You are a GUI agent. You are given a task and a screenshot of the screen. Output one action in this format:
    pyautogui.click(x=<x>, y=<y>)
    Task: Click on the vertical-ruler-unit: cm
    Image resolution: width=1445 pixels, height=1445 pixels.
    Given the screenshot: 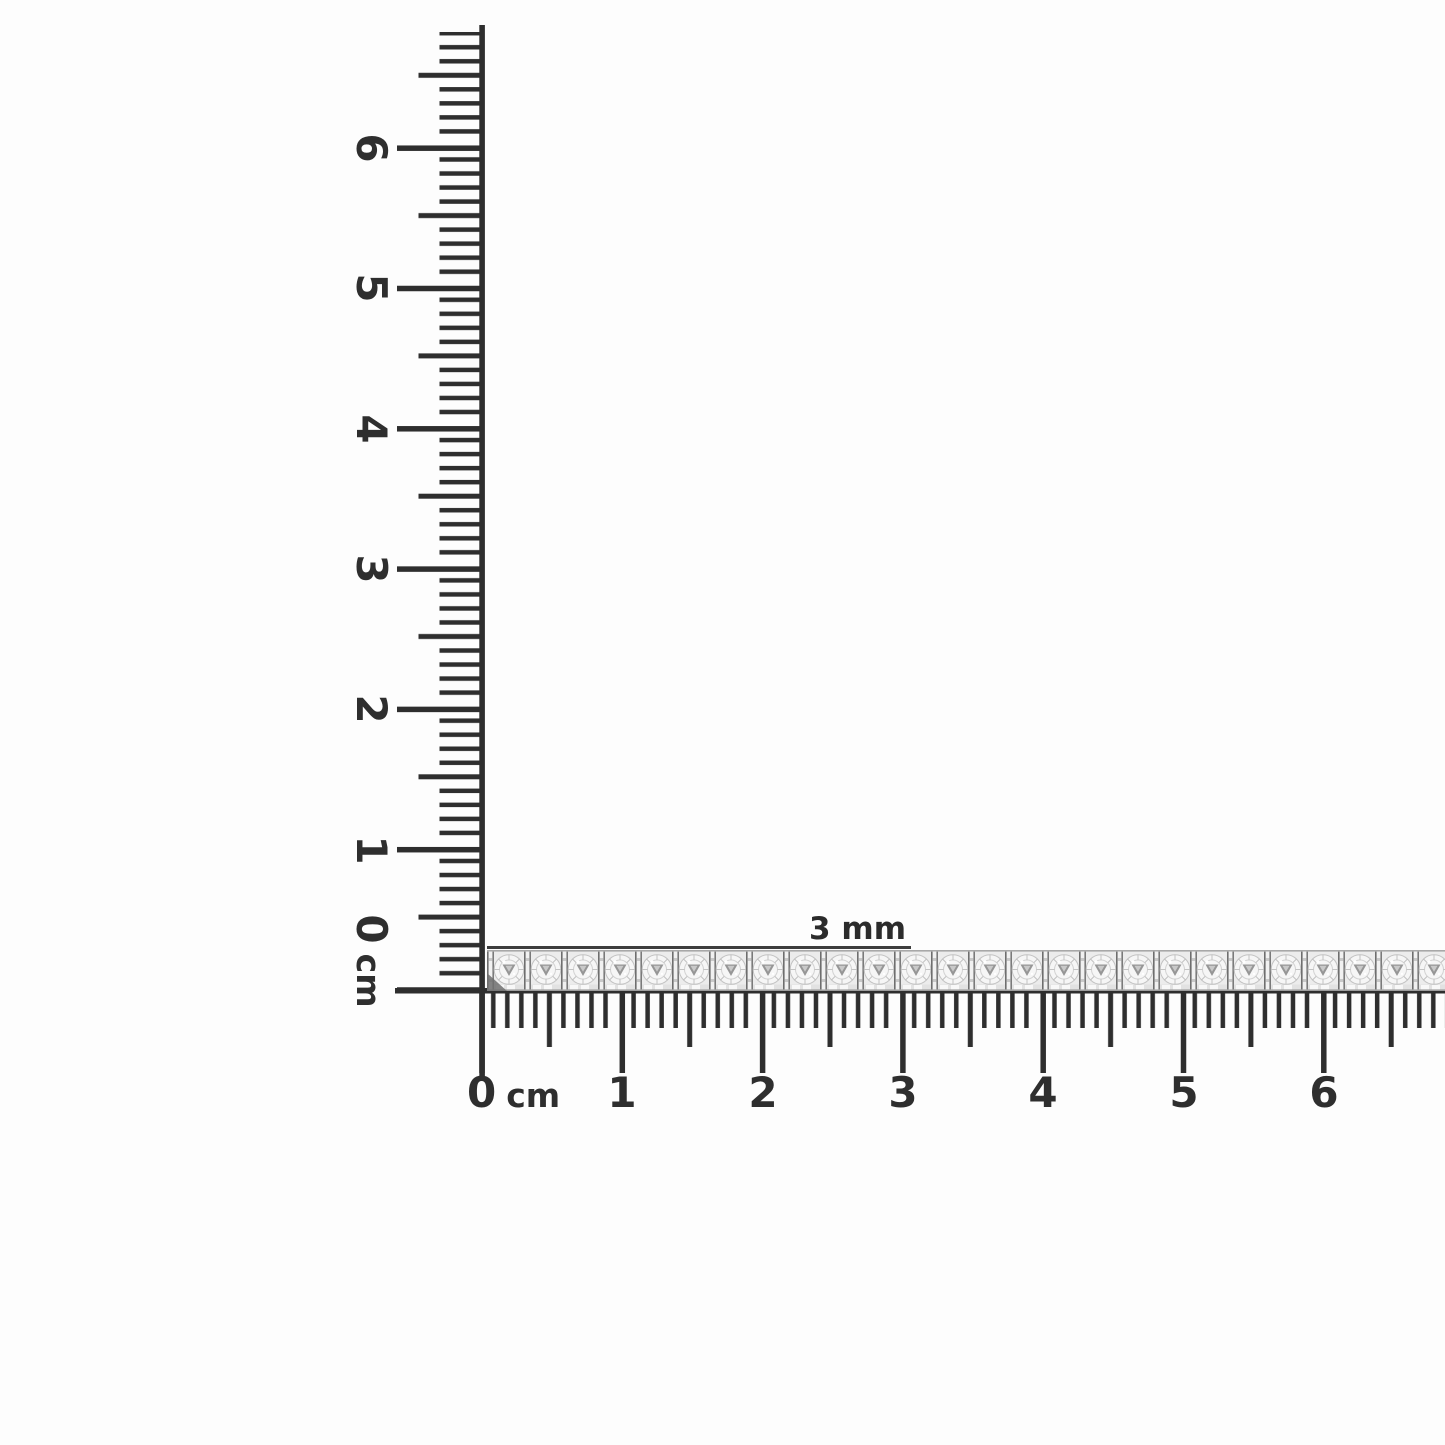 What is the action you would take?
    pyautogui.click(x=368, y=980)
    